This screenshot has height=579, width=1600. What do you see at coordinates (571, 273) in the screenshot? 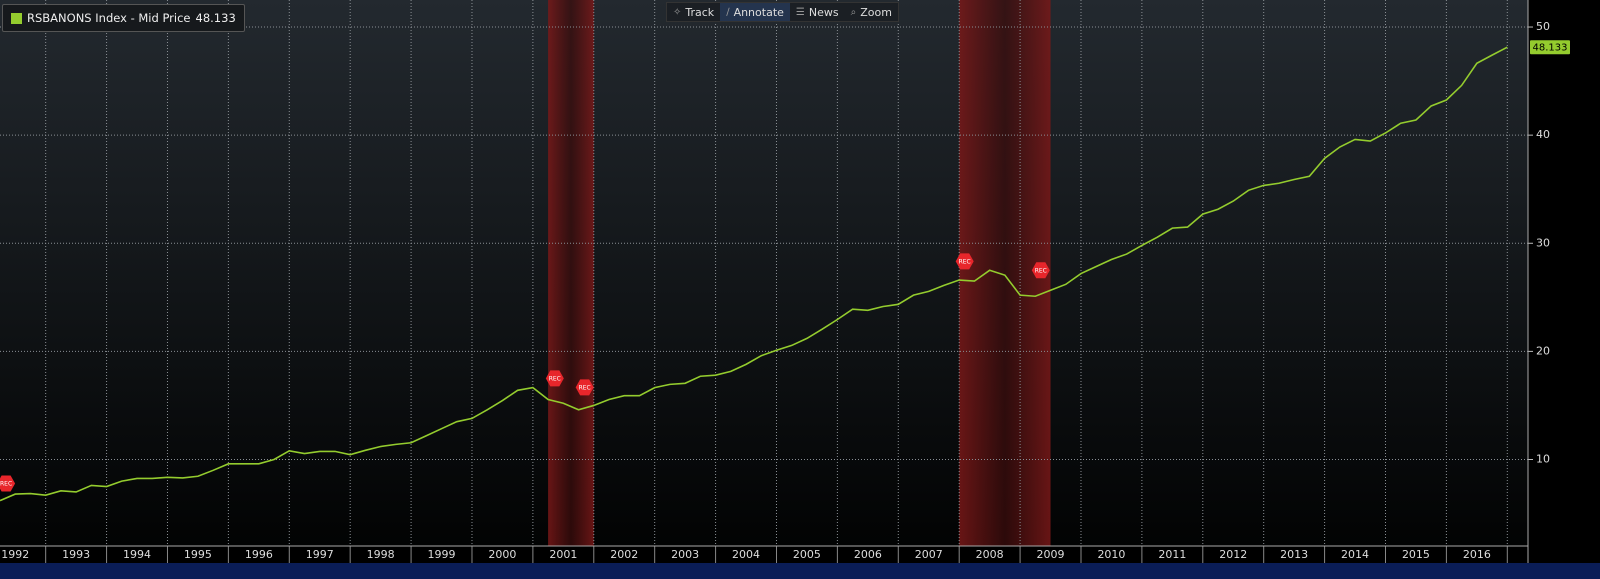
I see `recession-band` at bounding box center [571, 273].